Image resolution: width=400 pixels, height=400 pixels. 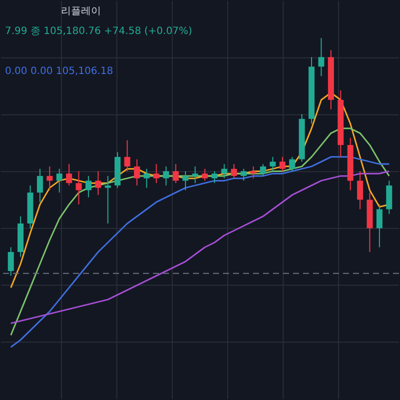 What do you see at coordinates (98, 31) in the screenshot?
I see `text: 7.99 종 105,180.76 +74.58 (+0.07%)` at bounding box center [98, 31].